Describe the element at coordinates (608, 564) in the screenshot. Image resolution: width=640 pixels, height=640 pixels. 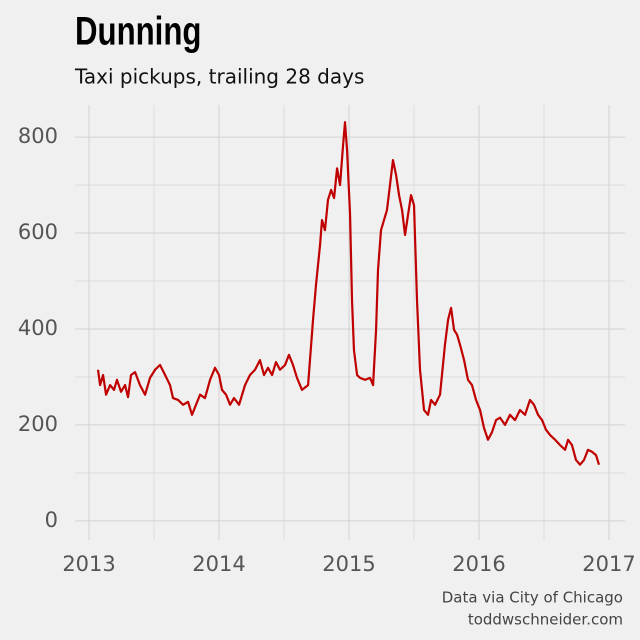
I see `x-tick-label: 2017` at that location.